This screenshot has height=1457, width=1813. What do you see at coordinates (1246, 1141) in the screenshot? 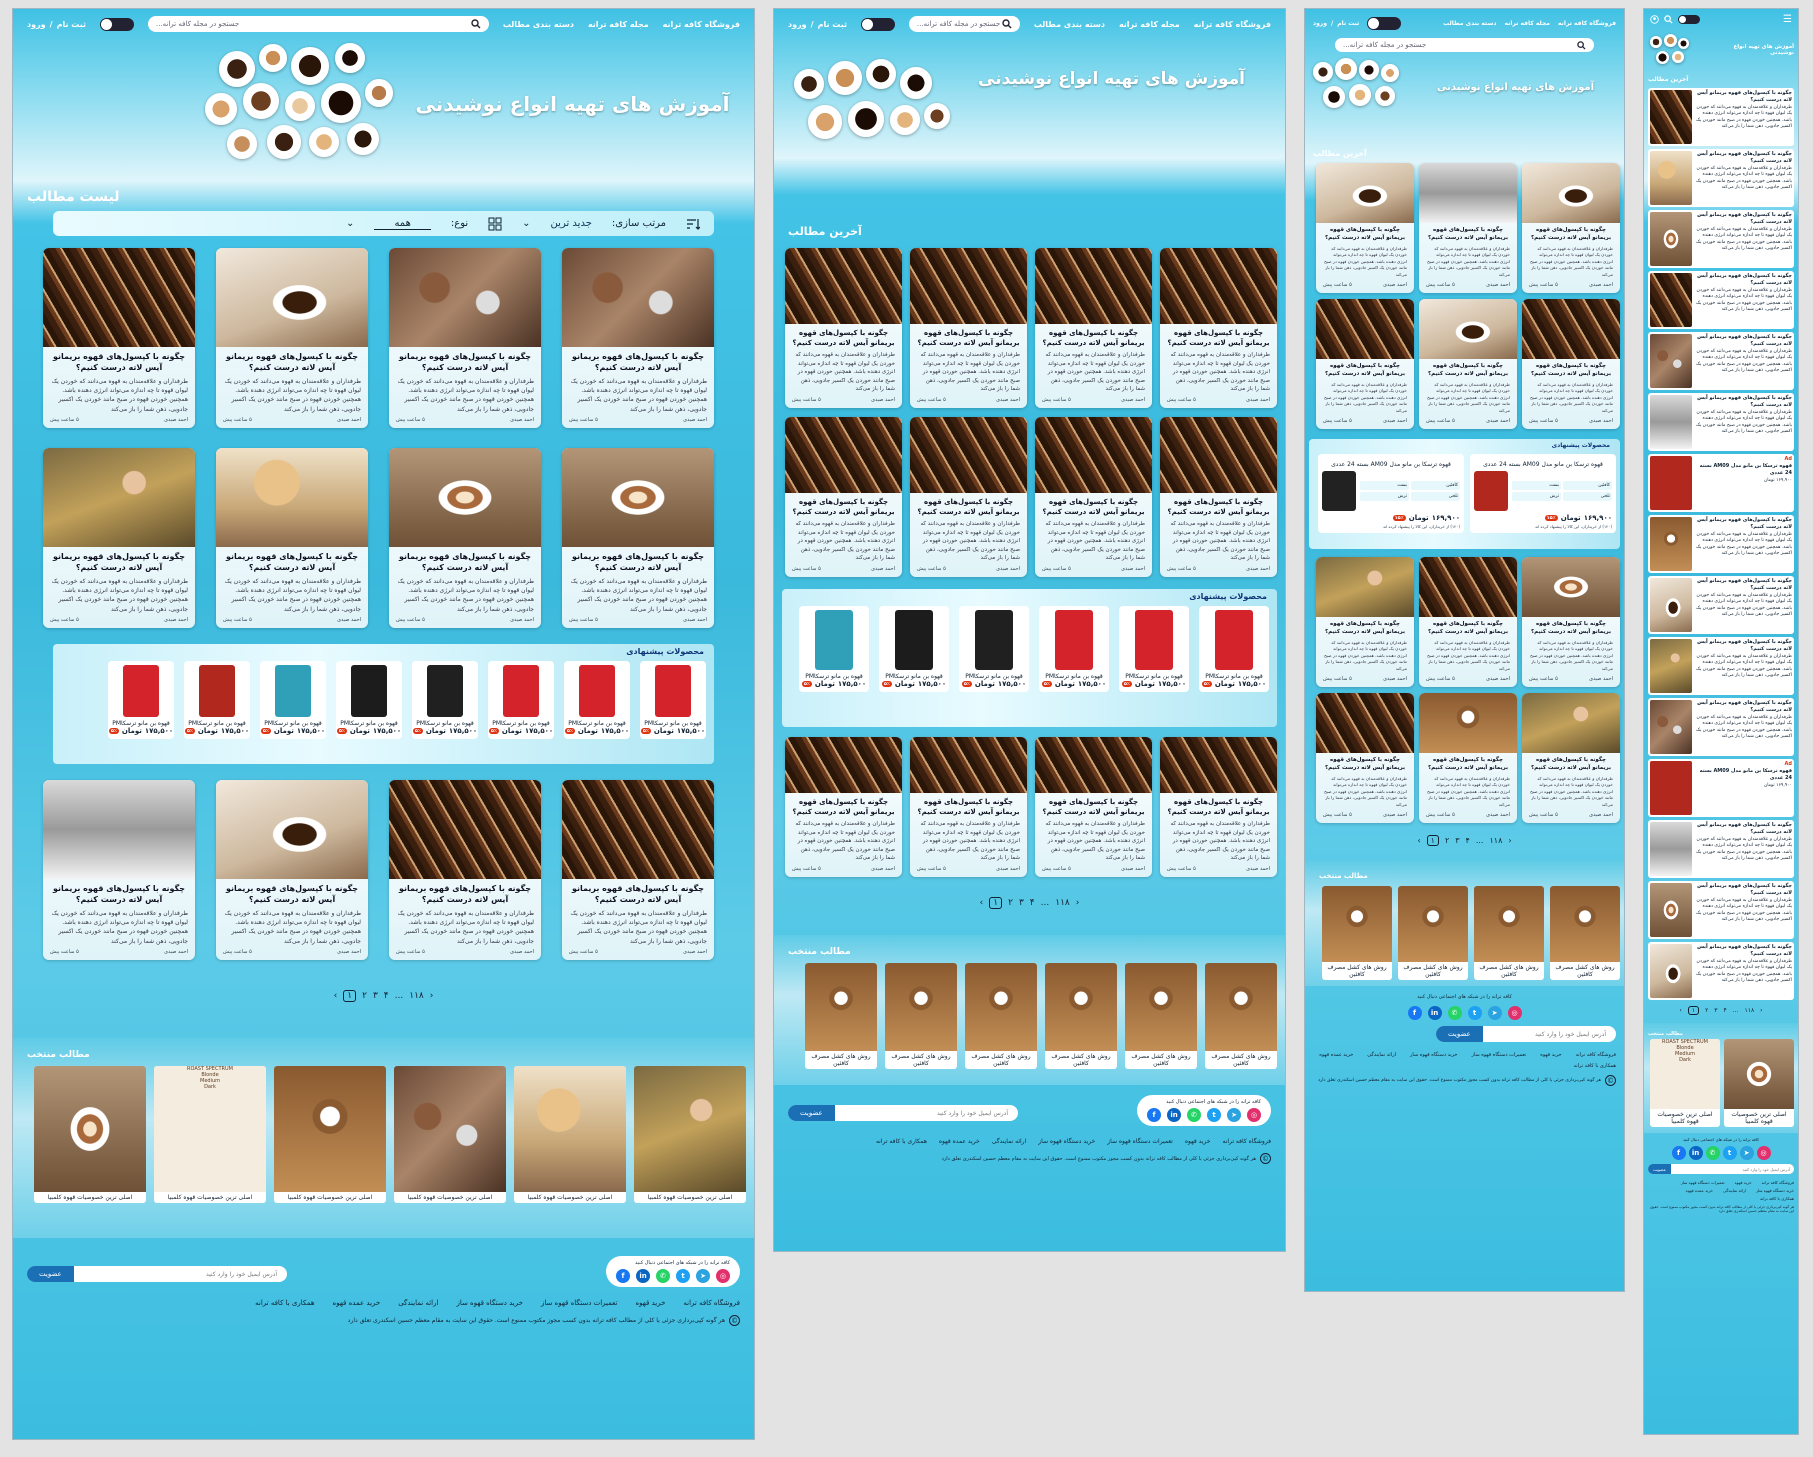
I see `footer-link: فروشگاه کافه ترانه` at bounding box center [1246, 1141].